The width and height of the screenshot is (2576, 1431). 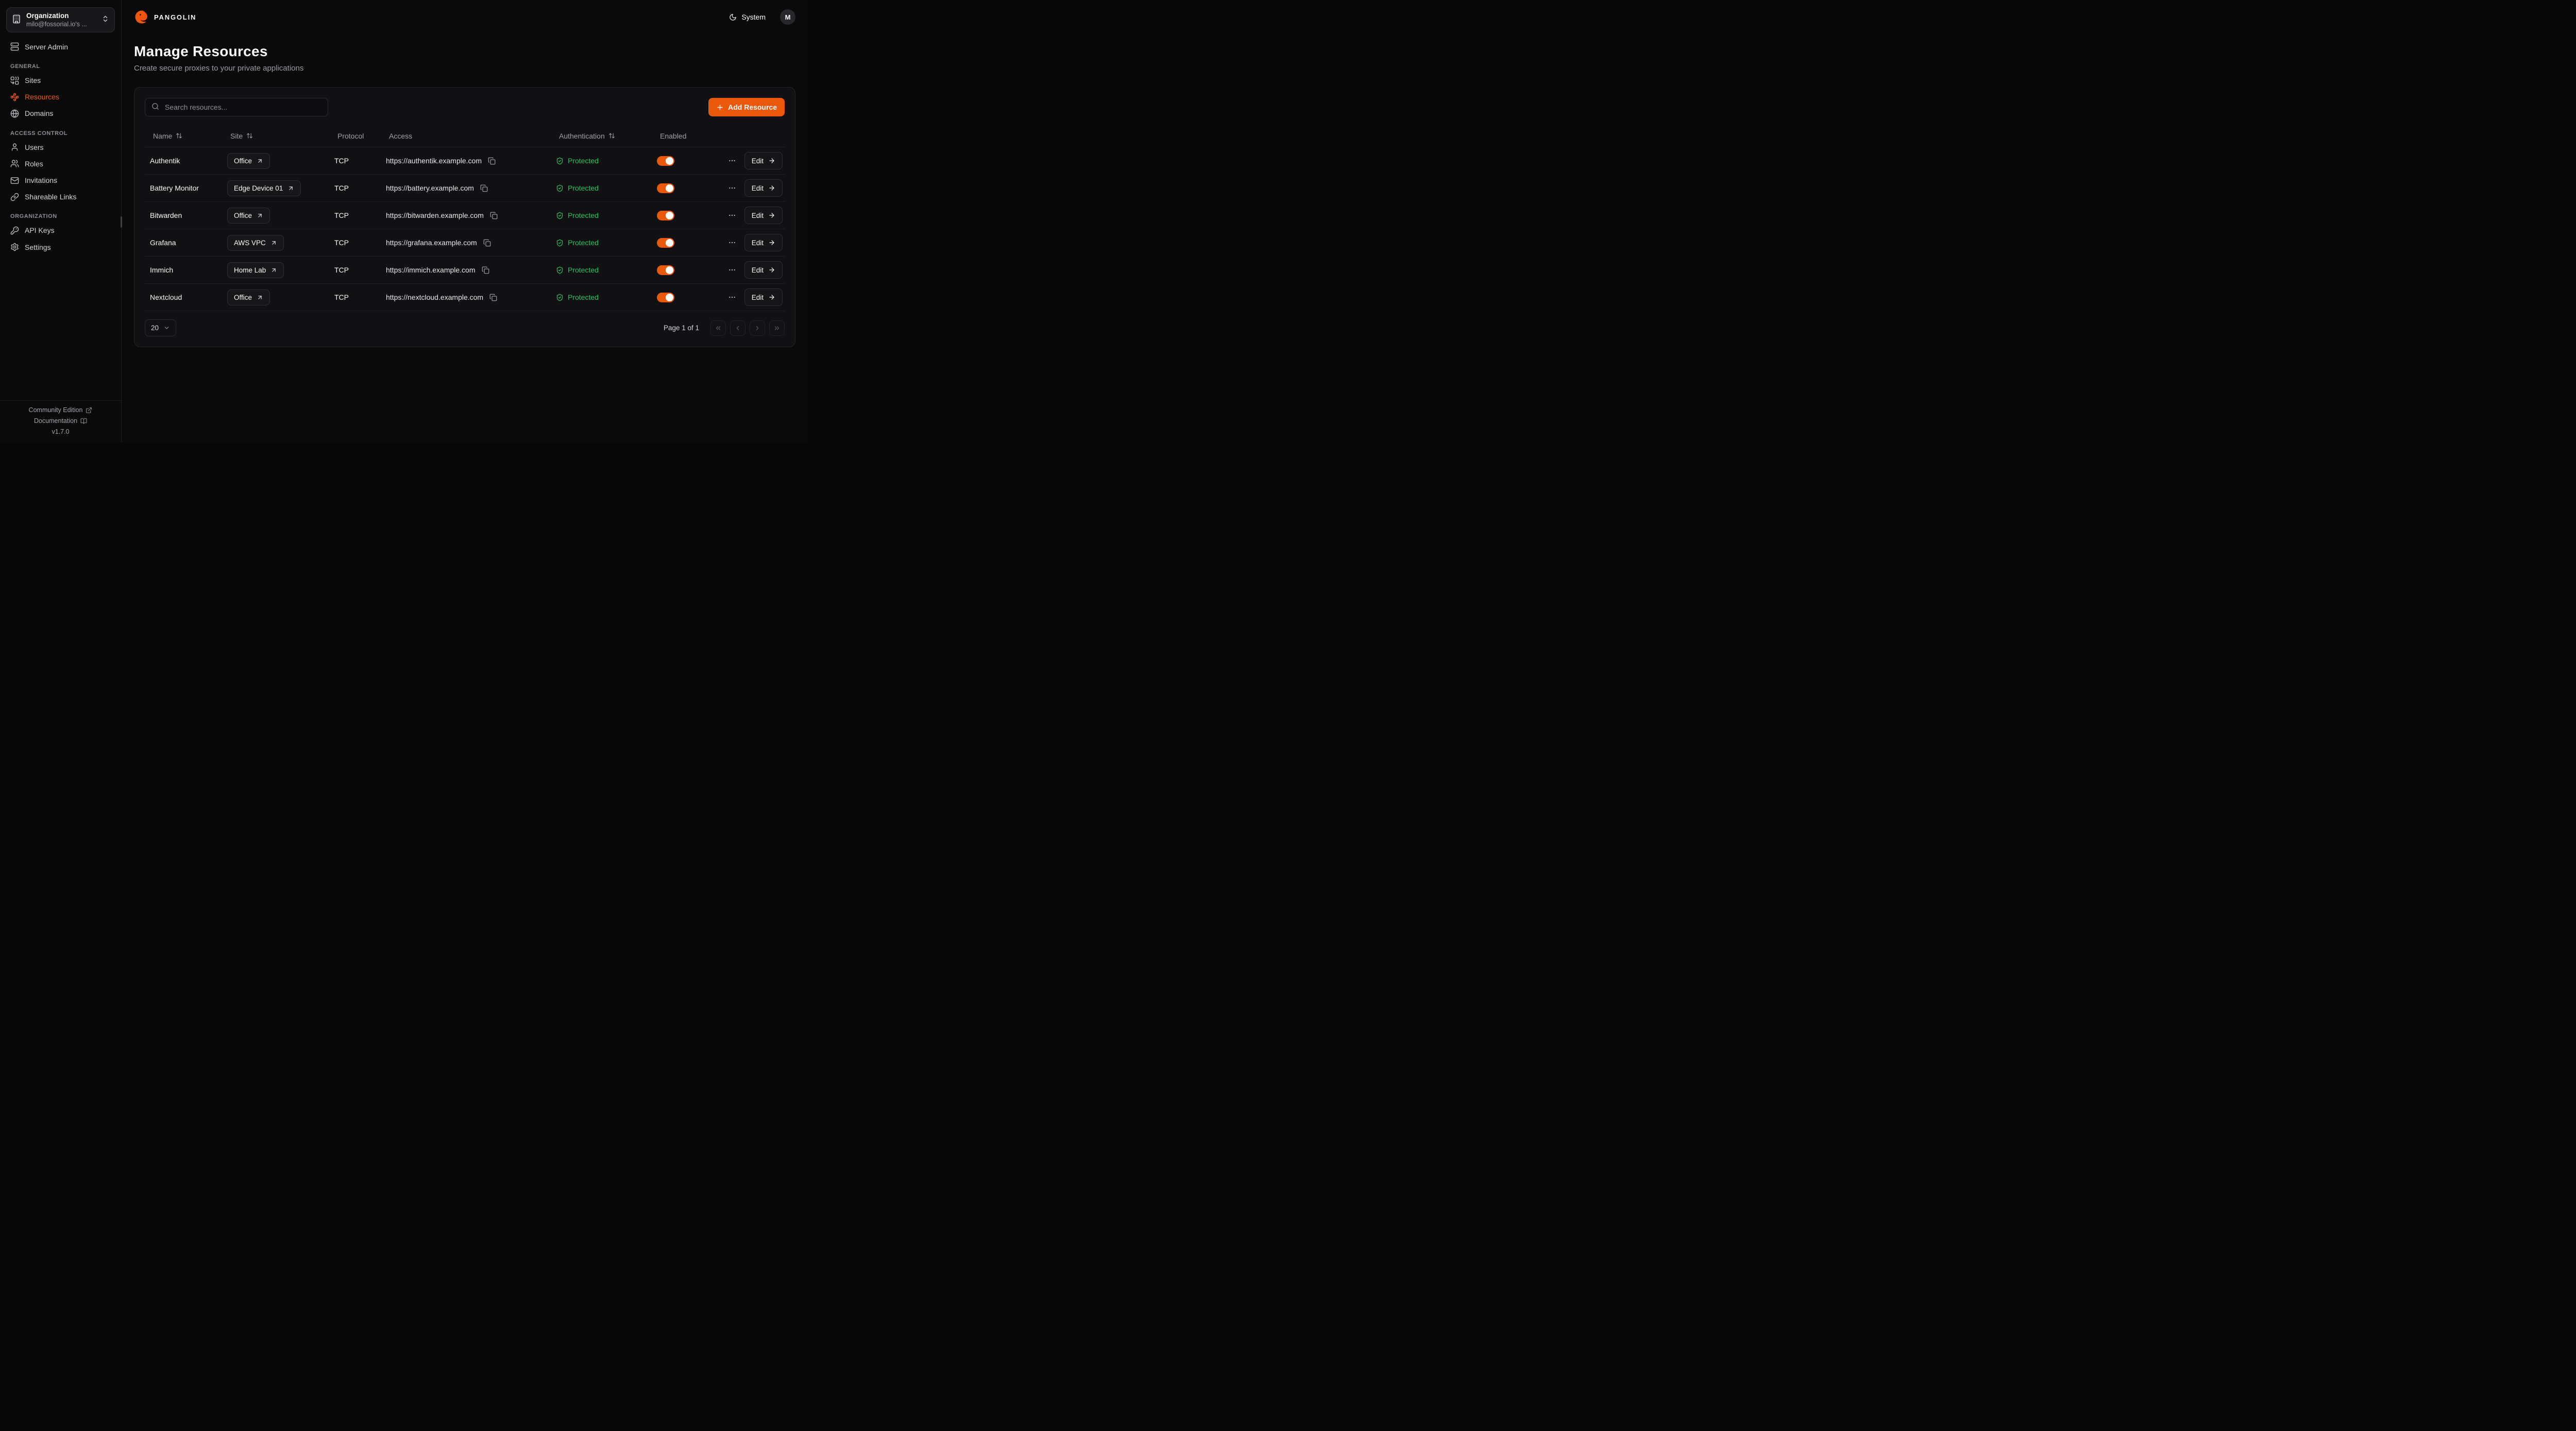 I want to click on sidebar-item-server-admin: Server Admin, so click(x=60, y=47).